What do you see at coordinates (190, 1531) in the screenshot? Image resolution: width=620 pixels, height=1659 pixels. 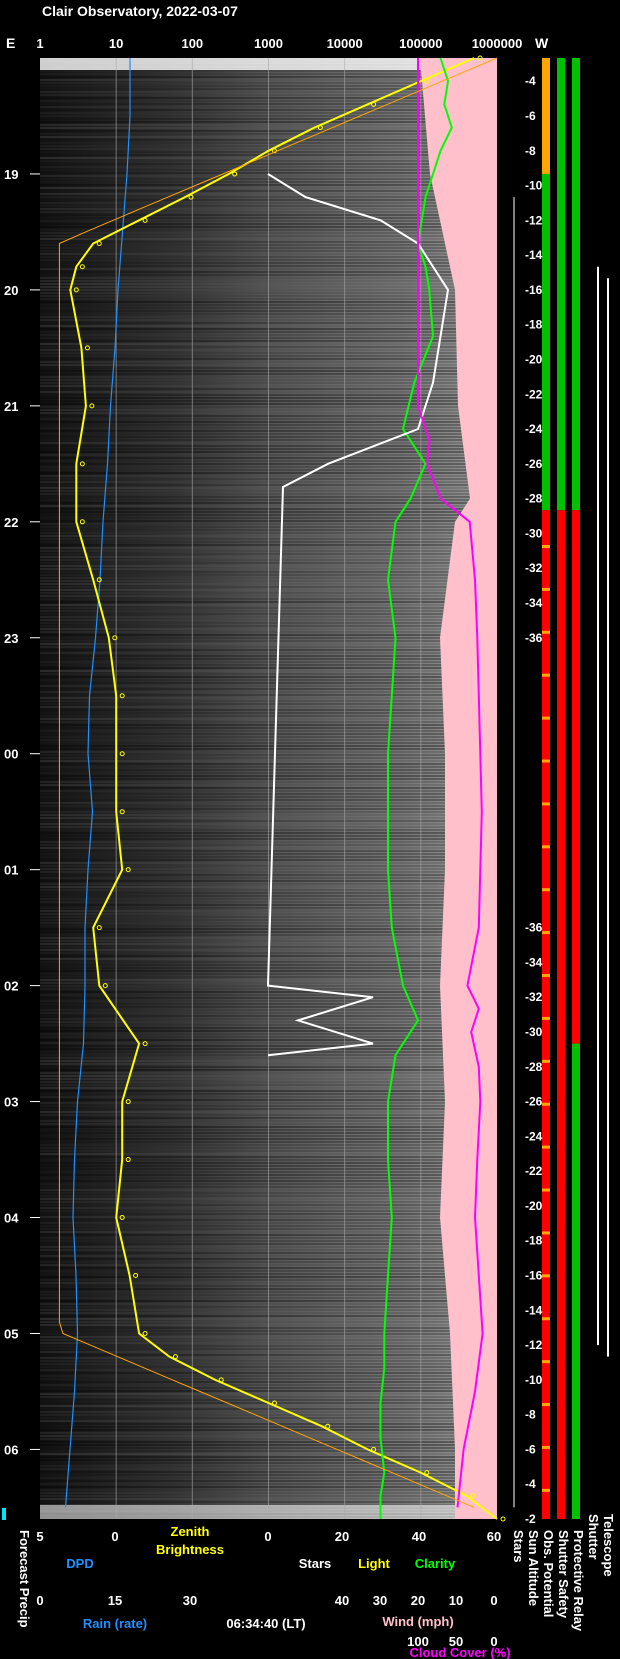 I see `zenith-label-line1: Zenith` at bounding box center [190, 1531].